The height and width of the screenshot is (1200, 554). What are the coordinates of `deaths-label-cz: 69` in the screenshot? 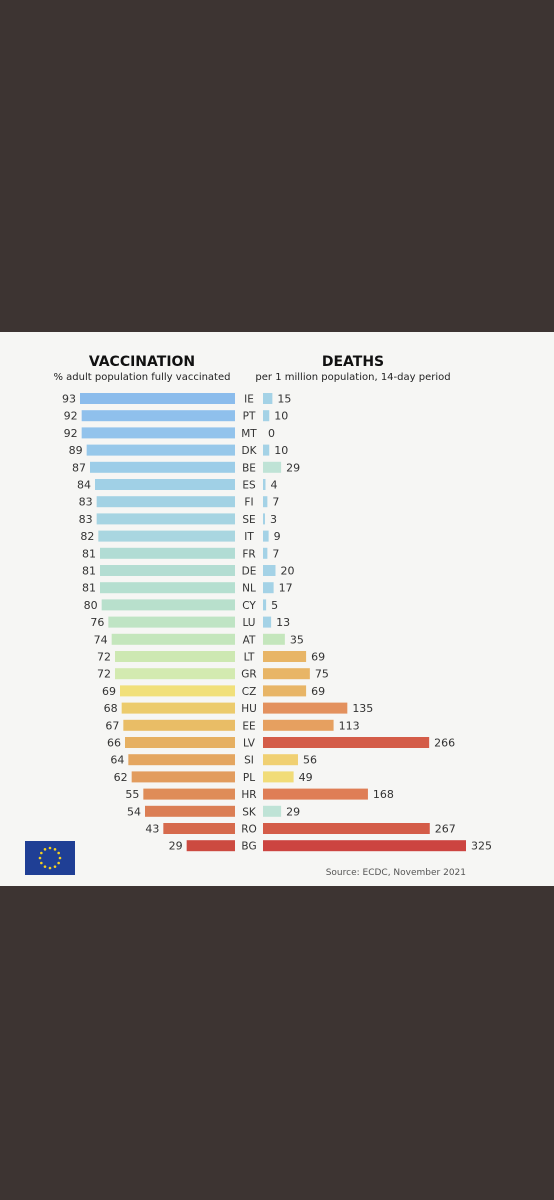 It's located at (318, 691).